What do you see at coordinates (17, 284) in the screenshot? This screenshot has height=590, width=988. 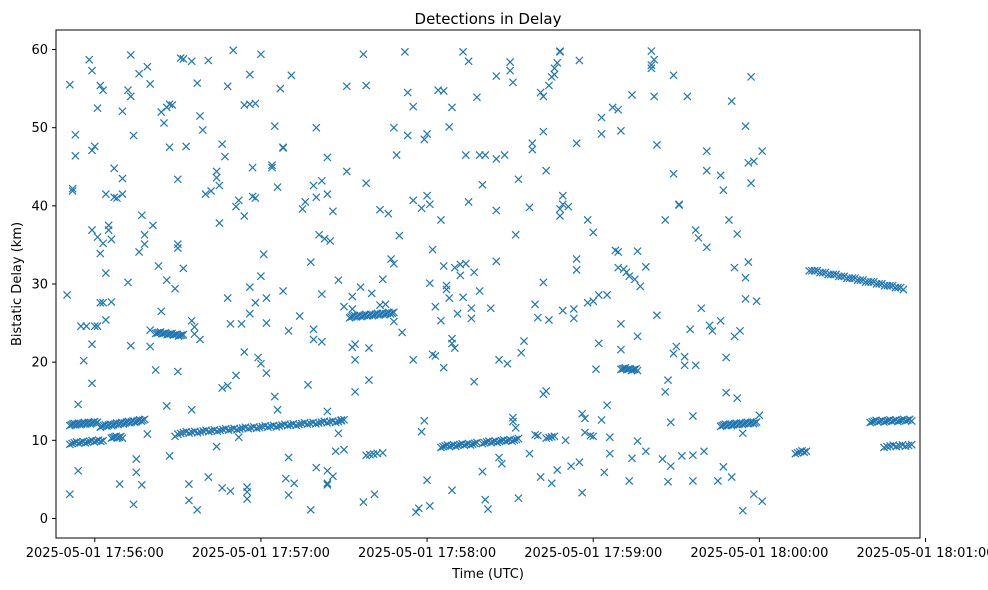 I see `y-axis-label: Bistatic Delay (km)` at bounding box center [17, 284].